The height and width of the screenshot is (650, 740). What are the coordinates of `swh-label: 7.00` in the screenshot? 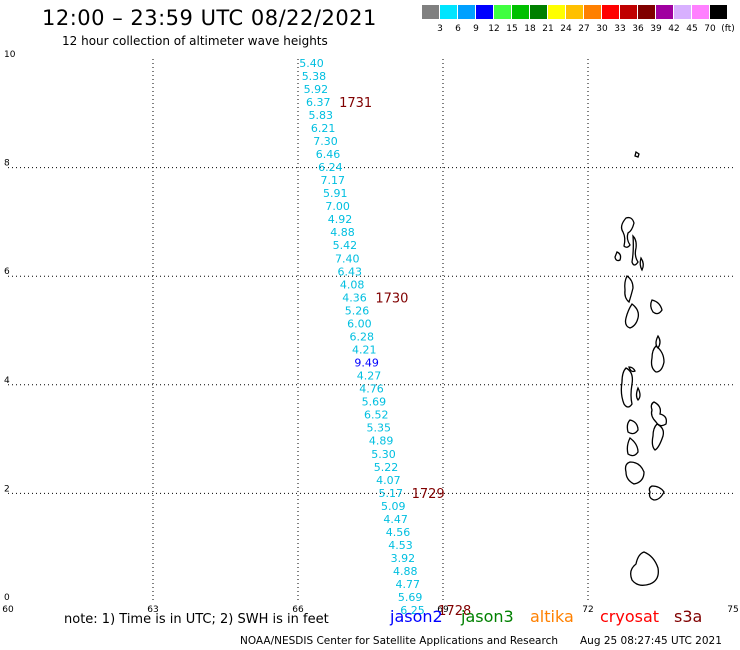 It's located at (337, 206).